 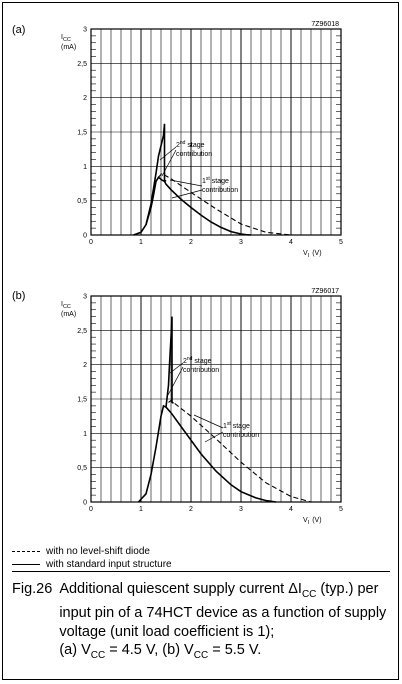 What do you see at coordinates (98, 551) in the screenshot?
I see `legend-dashed-label: with no level-shift diode` at bounding box center [98, 551].